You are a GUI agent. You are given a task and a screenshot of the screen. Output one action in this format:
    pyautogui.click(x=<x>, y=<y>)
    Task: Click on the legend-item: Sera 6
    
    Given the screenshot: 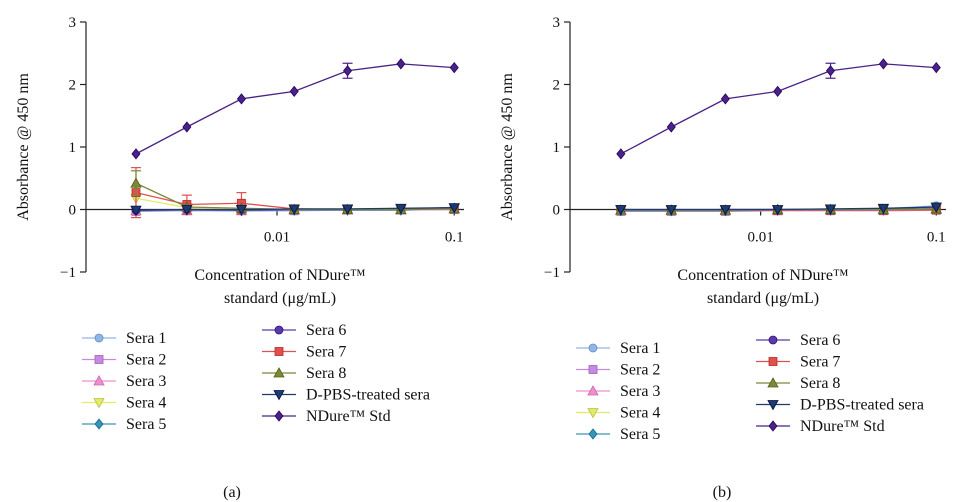 What is the action you would take?
    pyautogui.click(x=798, y=340)
    